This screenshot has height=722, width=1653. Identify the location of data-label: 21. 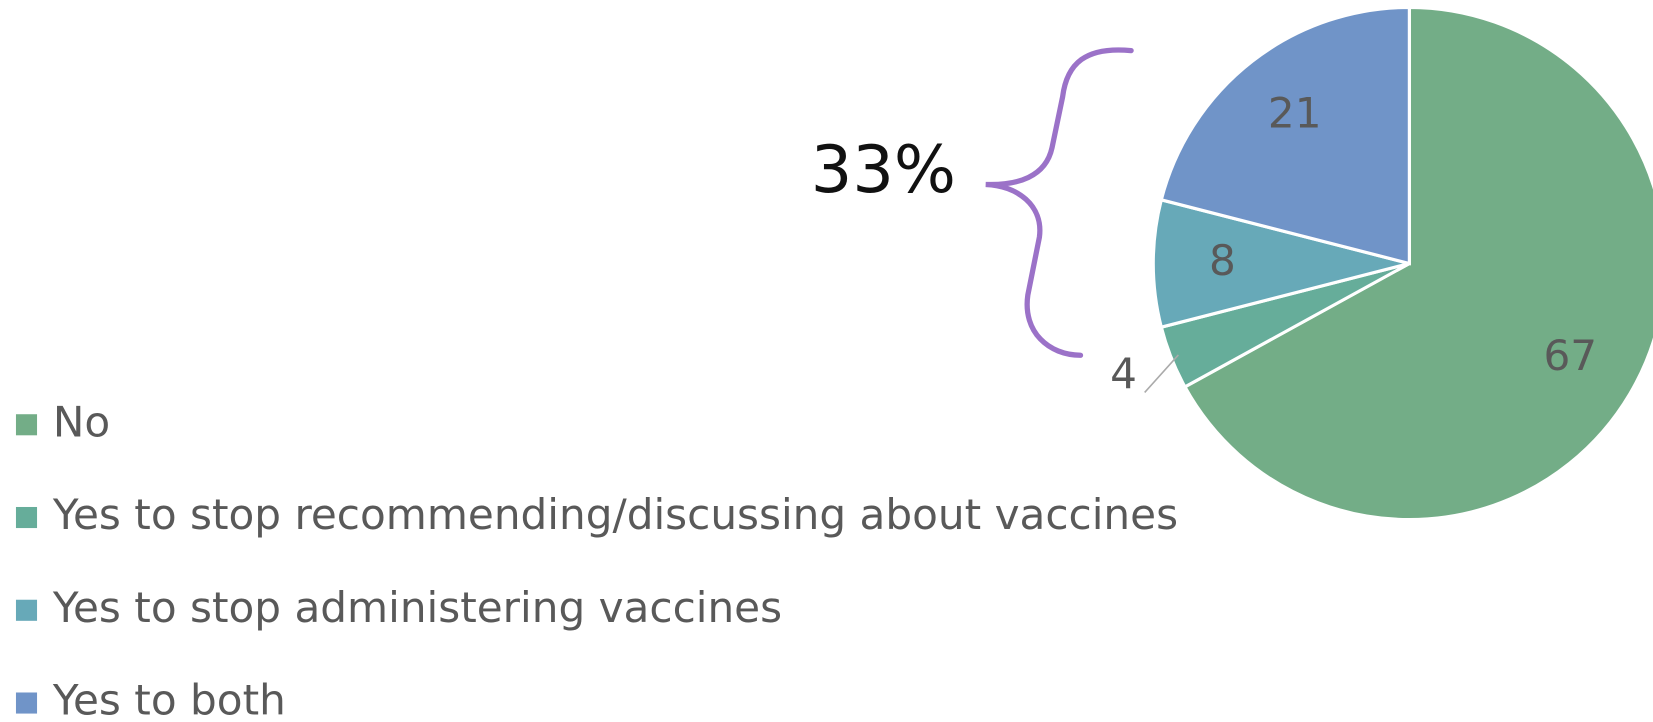
(1295, 112).